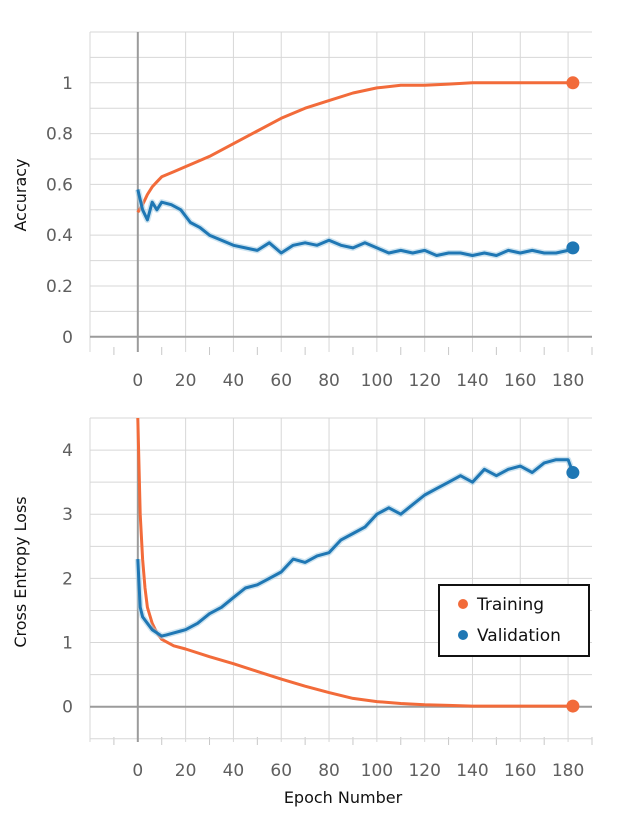 The height and width of the screenshot is (822, 627). I want to click on loss-x-tick-label: 20, so click(186, 771).